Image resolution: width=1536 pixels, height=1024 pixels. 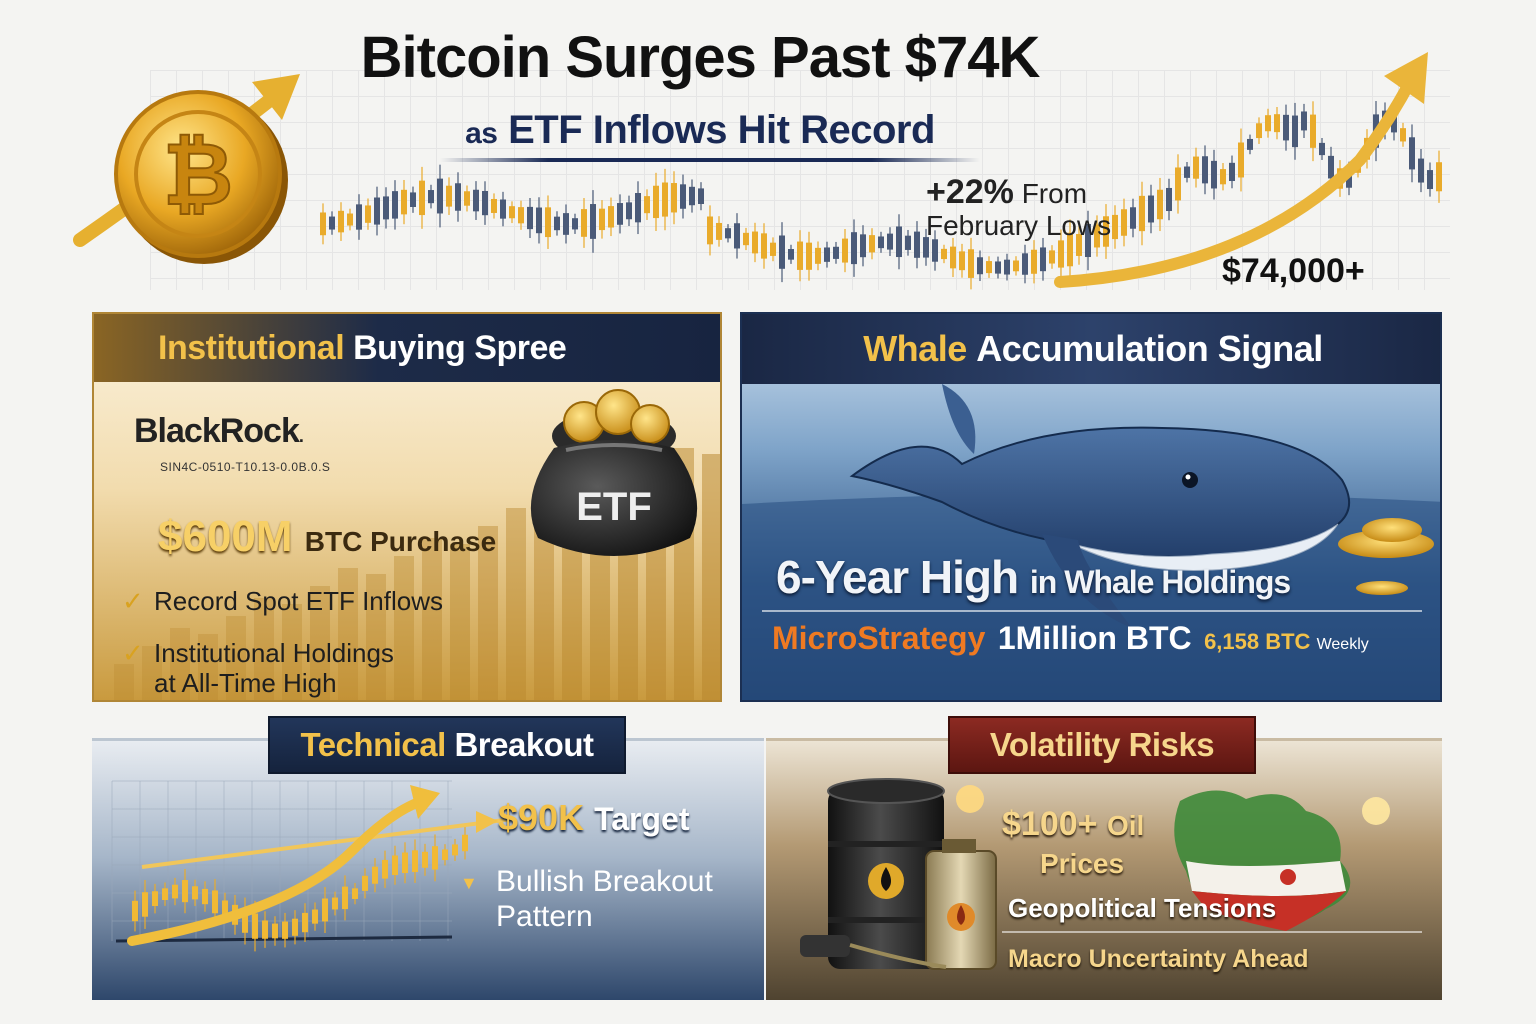 I want to click on technical-title-rest: Breakout, so click(x=524, y=744).